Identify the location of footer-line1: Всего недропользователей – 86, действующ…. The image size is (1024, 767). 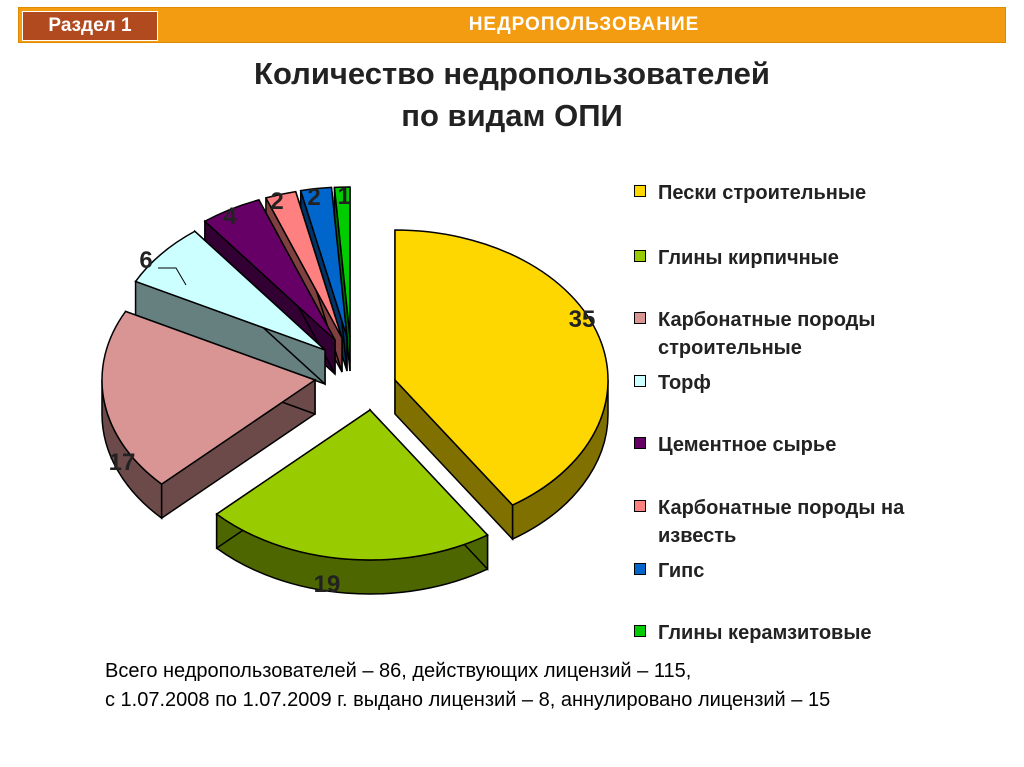
(398, 671).